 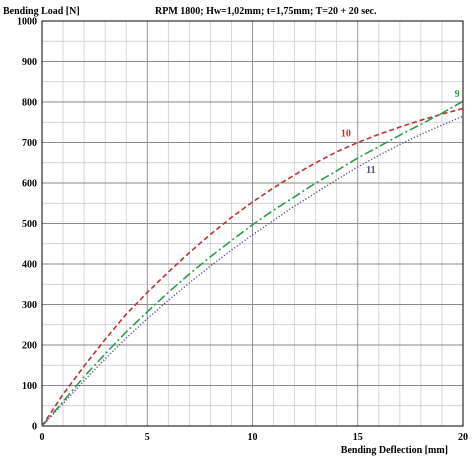 What do you see at coordinates (29, 305) in the screenshot?
I see `y-tick-label: 300` at bounding box center [29, 305].